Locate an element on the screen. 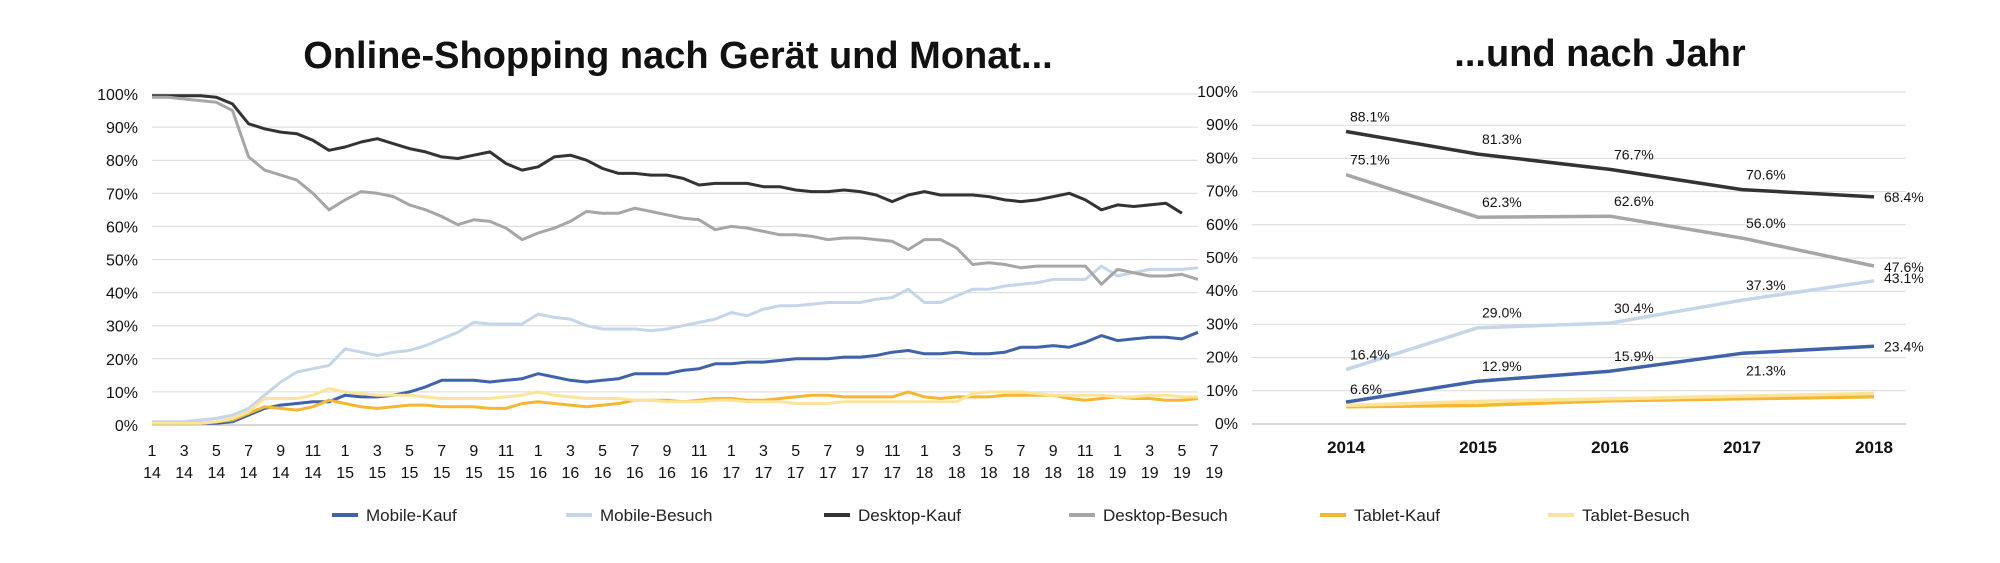 The image size is (2000, 563). legend-item-mobile-besuch: Mobile-Besuch is located at coordinates (639, 515).